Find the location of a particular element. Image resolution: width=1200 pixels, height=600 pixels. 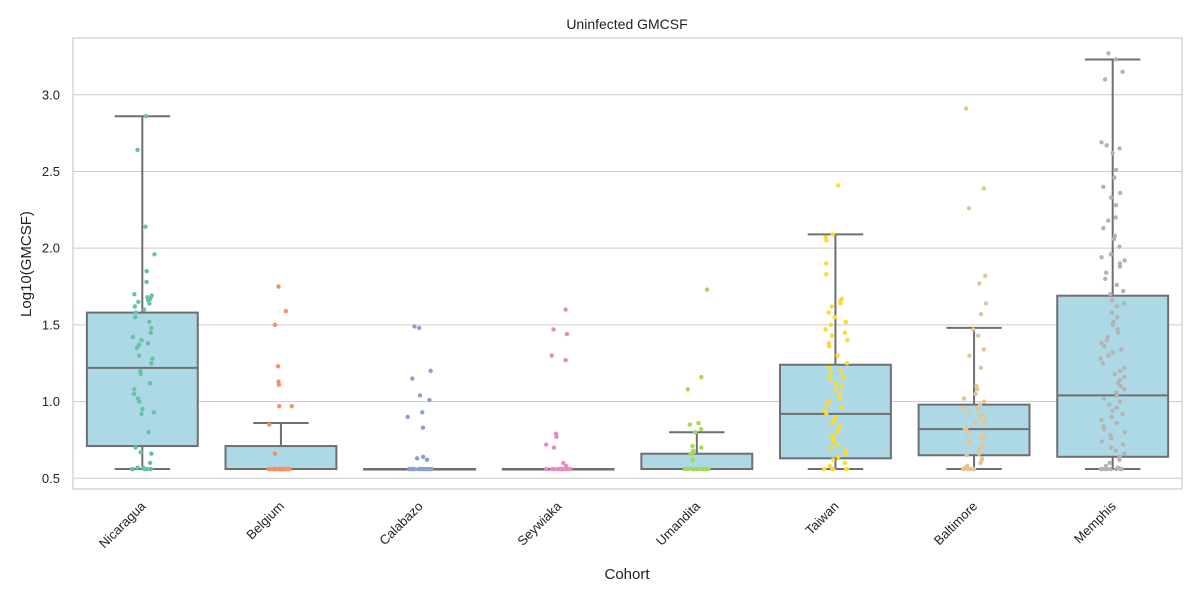

y-tick-label: 0.5 is located at coordinates (51, 478).